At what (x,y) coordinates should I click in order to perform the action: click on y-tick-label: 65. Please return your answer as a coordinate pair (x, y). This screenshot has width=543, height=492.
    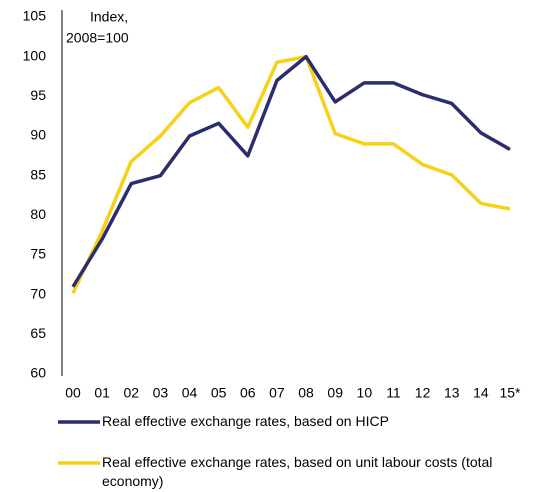
    Looking at the image, I should click on (38, 333).